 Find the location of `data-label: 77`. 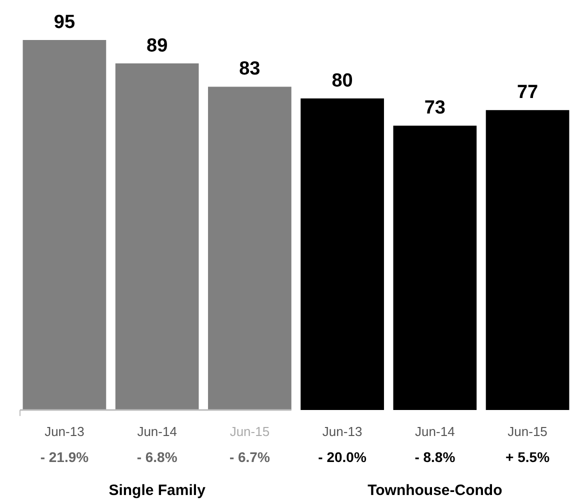

data-label: 77 is located at coordinates (527, 93).